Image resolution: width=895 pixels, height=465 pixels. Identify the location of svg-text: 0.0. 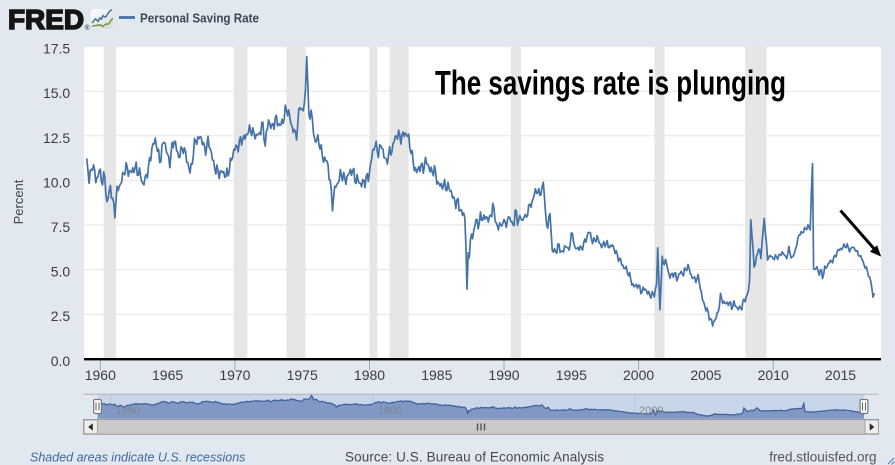
(61, 361).